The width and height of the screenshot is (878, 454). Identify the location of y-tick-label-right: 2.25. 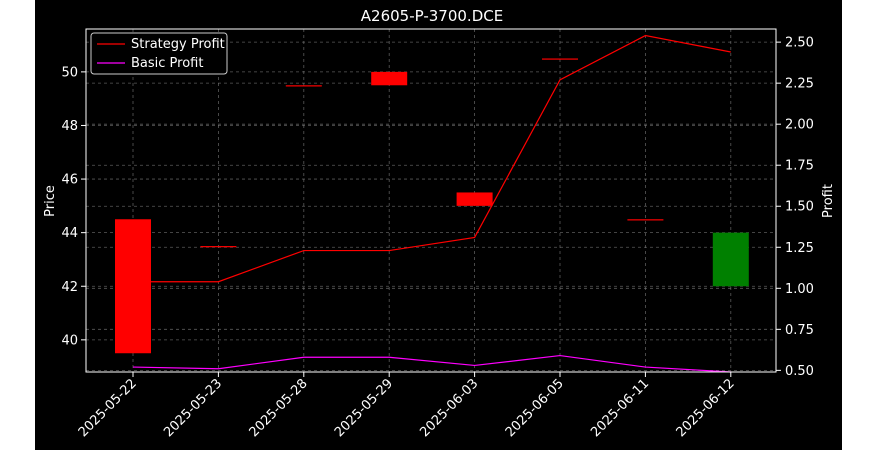
(799, 84).